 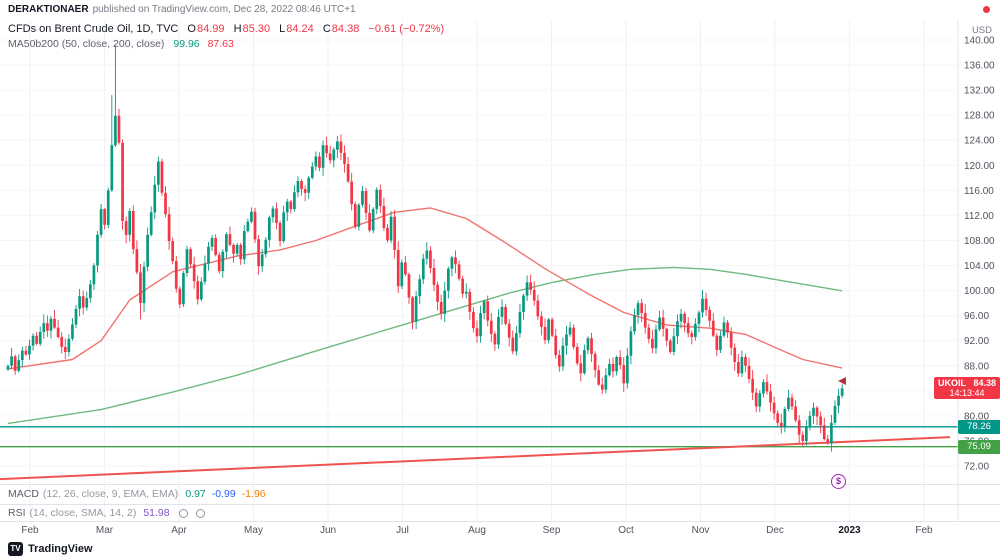 What do you see at coordinates (110, 494) in the screenshot?
I see `macd-params: (12, 26, close, 9, EMA, EMA)` at bounding box center [110, 494].